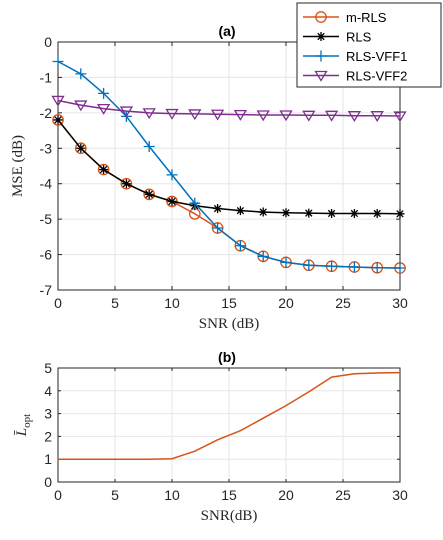  What do you see at coordinates (22, 432) in the screenshot?
I see `b-y-axis-label-main: L̄` at bounding box center [22, 432].